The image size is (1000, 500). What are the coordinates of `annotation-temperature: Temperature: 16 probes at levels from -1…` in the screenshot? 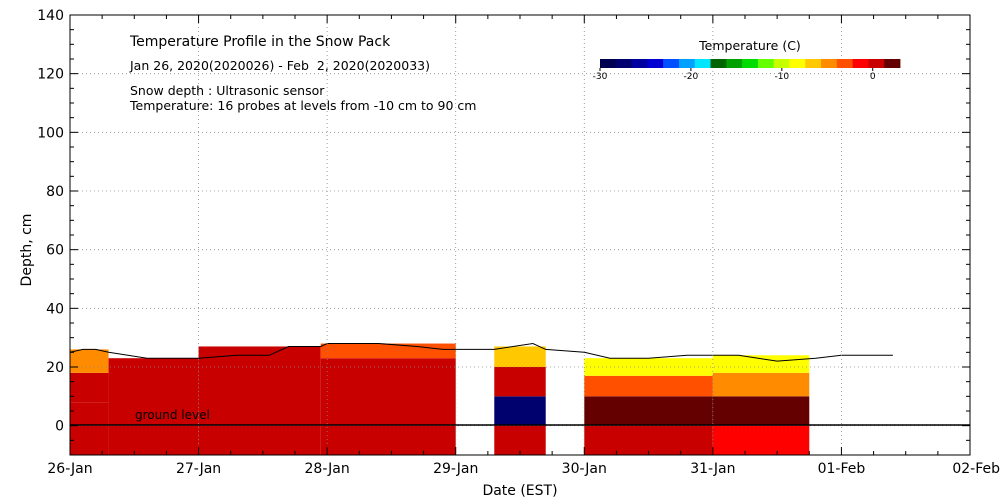 It's located at (302, 105).